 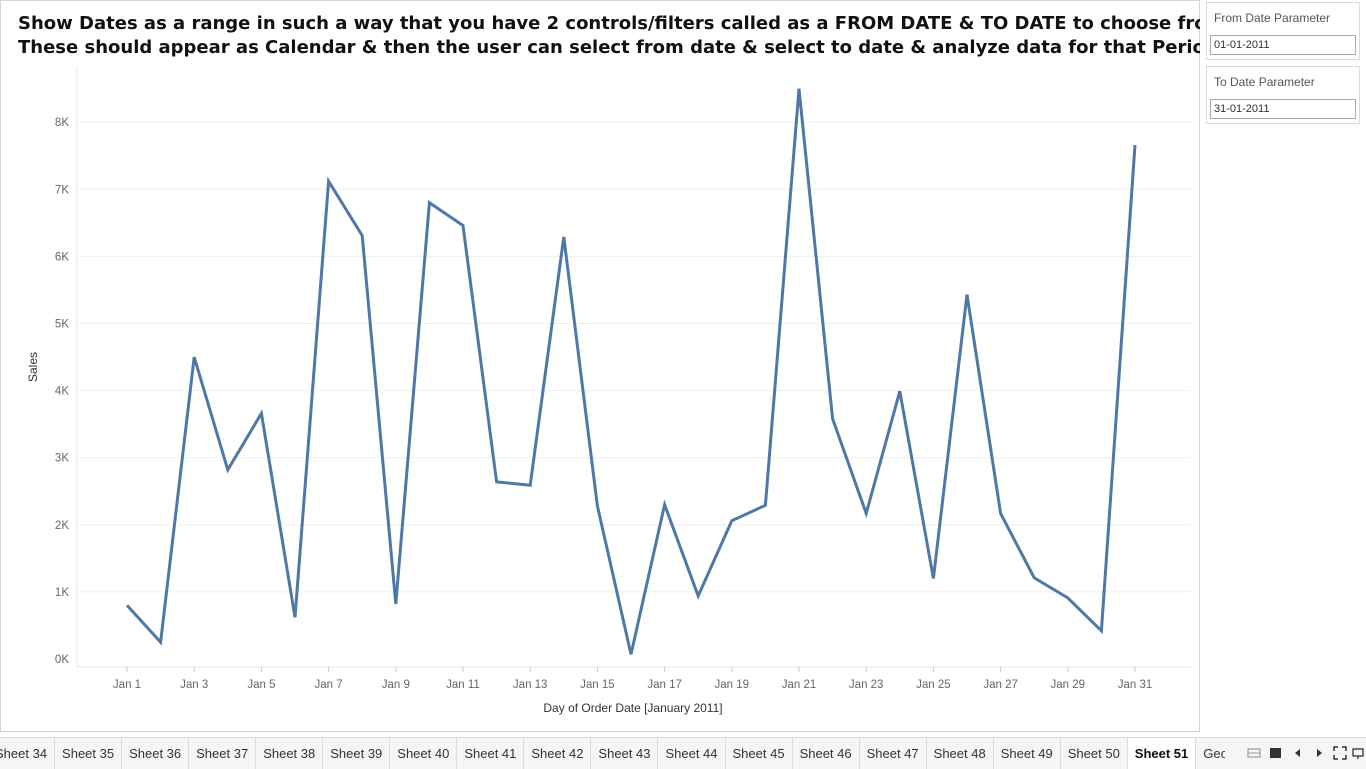 What do you see at coordinates (1254, 753) in the screenshot?
I see `show-filmstrip-icon` at bounding box center [1254, 753].